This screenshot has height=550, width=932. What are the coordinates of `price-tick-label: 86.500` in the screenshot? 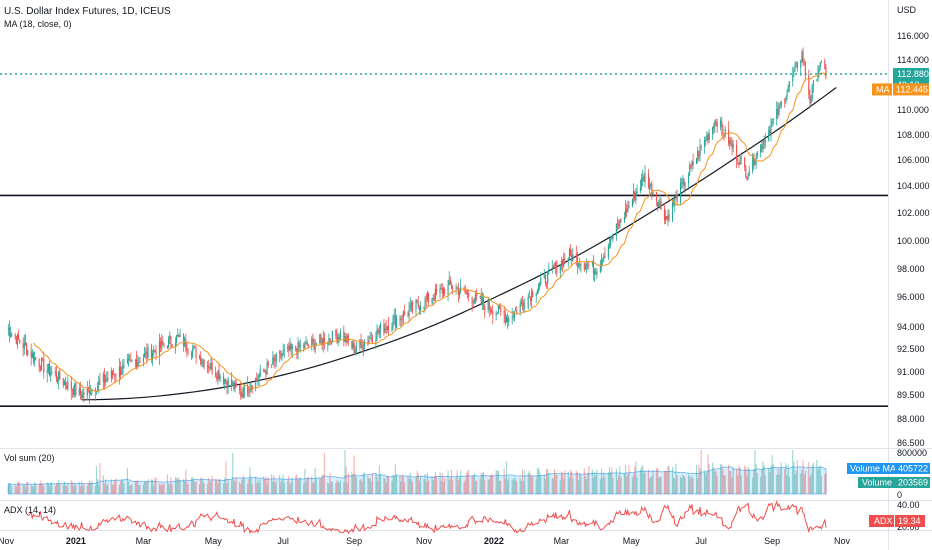 It's located at (911, 443).